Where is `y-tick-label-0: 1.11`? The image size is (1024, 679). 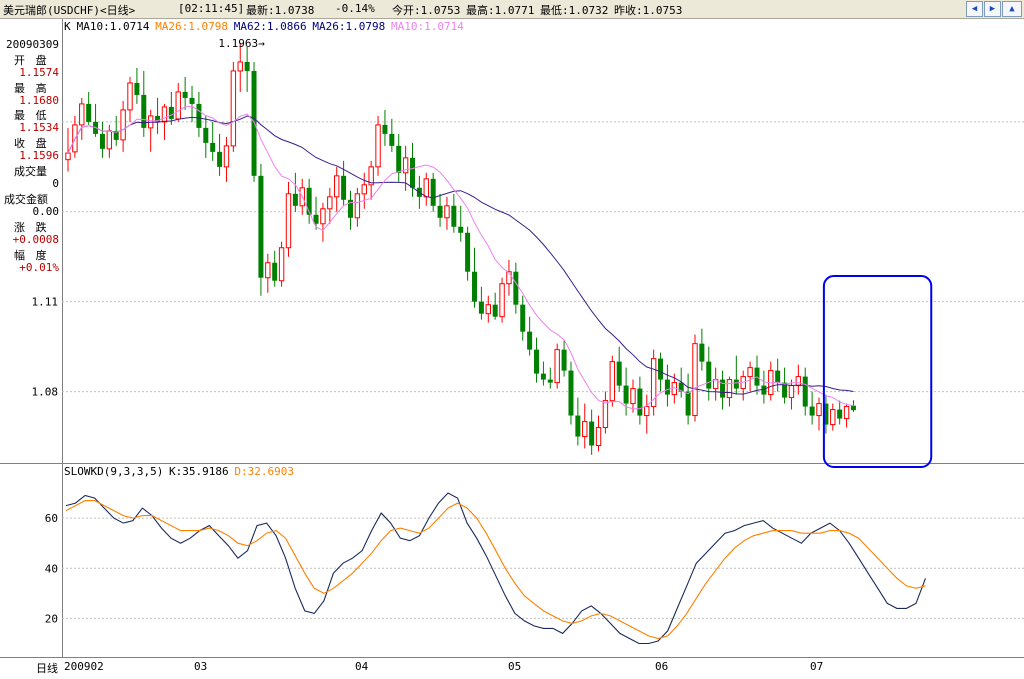 y-tick-label-0: 1.11 is located at coordinates (45, 302).